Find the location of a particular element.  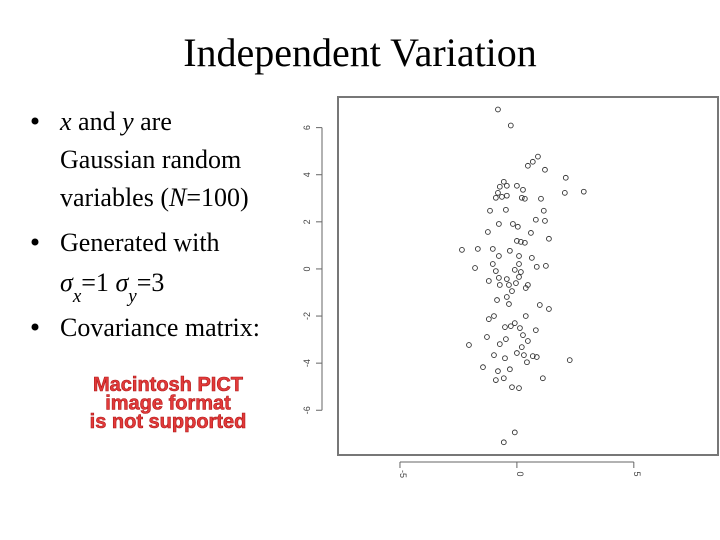

bullet-text: Generated with is located at coordinates (140, 242).